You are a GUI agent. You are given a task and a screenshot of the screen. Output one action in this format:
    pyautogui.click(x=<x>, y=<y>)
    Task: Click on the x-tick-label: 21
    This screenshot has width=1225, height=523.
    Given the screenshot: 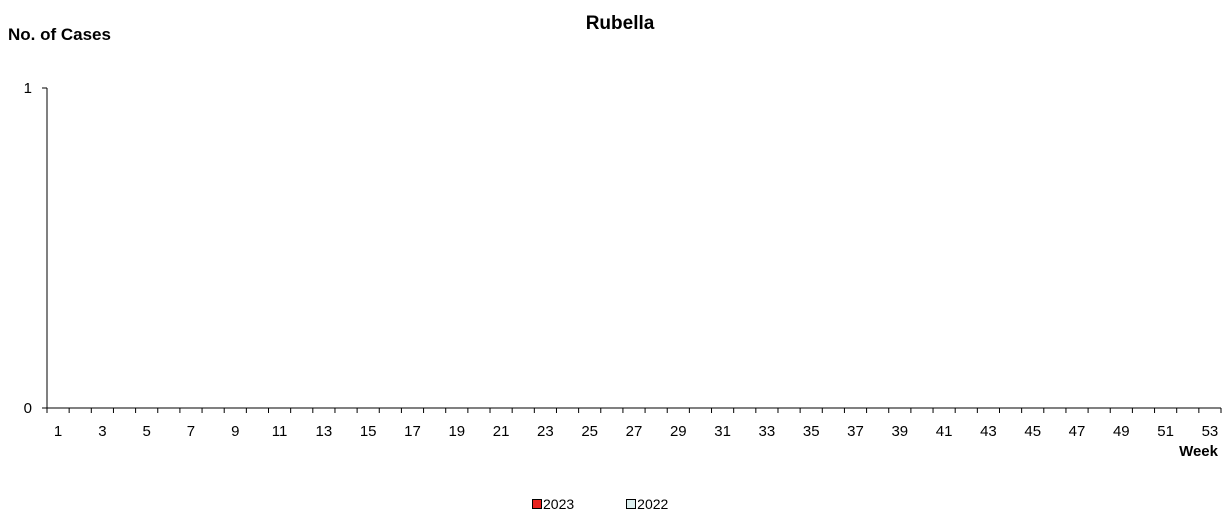 What is the action you would take?
    pyautogui.click(x=501, y=431)
    